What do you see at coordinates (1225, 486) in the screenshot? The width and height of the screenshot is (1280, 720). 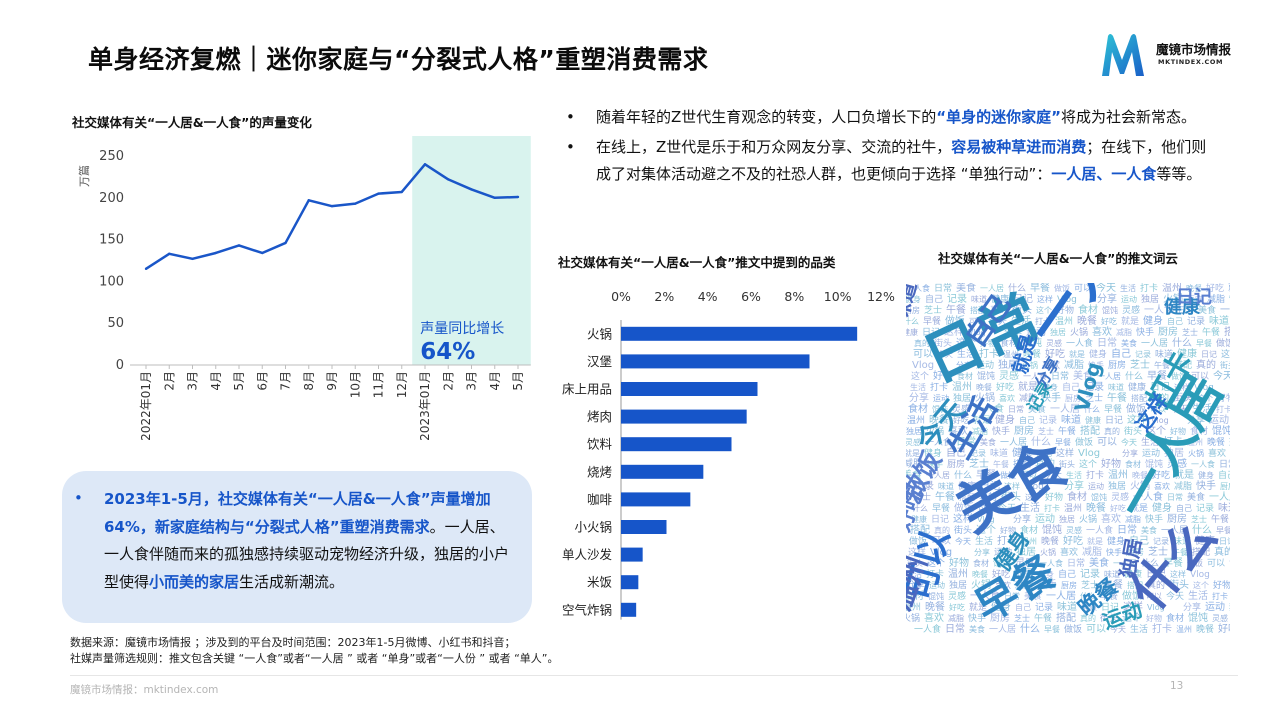 I see `cloud-filler-word: 厨房` at bounding box center [1225, 486].